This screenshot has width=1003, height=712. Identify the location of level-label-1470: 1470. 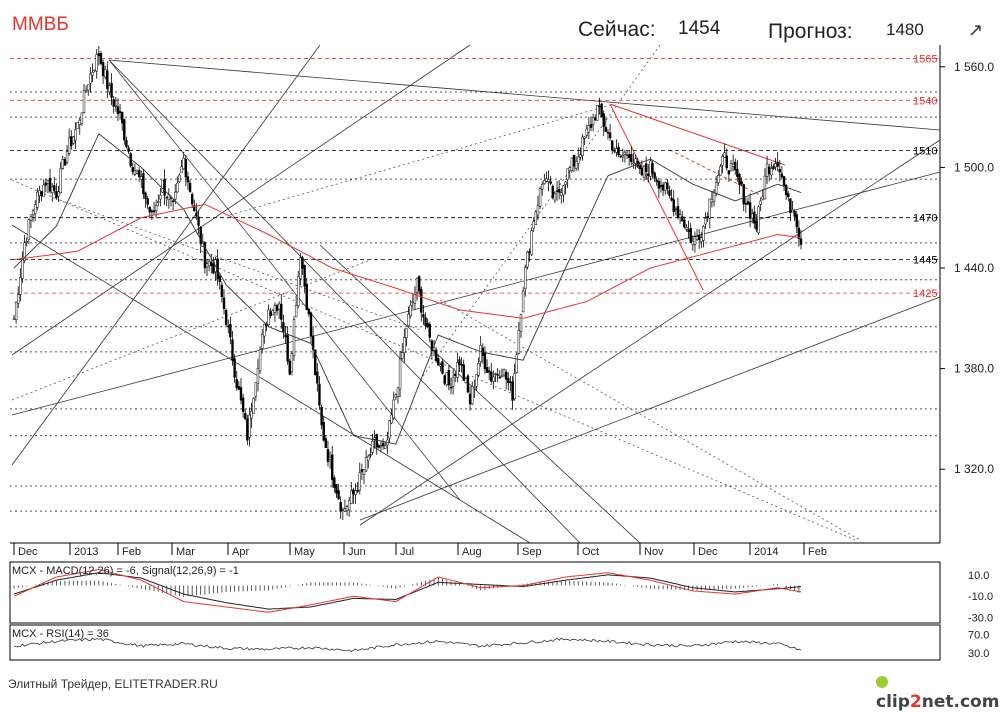
(925, 219).